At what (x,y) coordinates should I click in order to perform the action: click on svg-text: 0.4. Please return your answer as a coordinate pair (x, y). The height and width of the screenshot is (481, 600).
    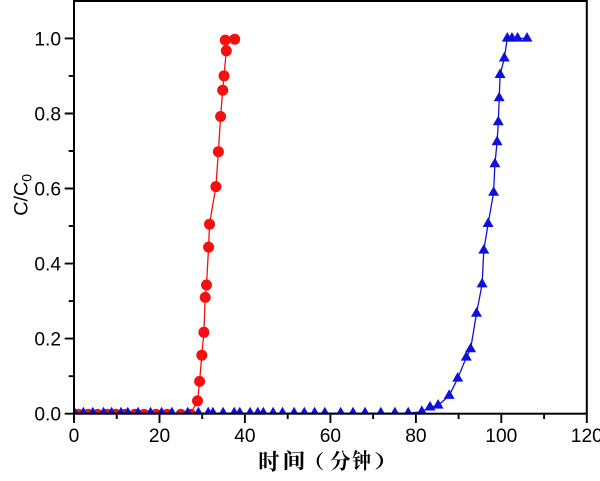
    Looking at the image, I should click on (47, 265).